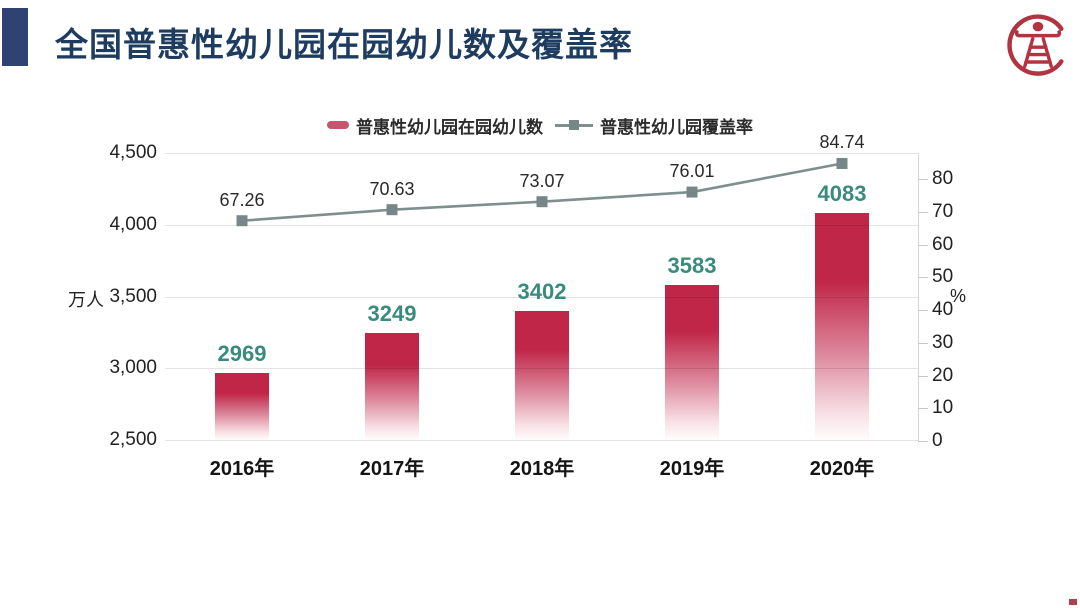 The image size is (1080, 608). What do you see at coordinates (392, 188) in the screenshot?
I see `line-value-label: 70.63` at bounding box center [392, 188].